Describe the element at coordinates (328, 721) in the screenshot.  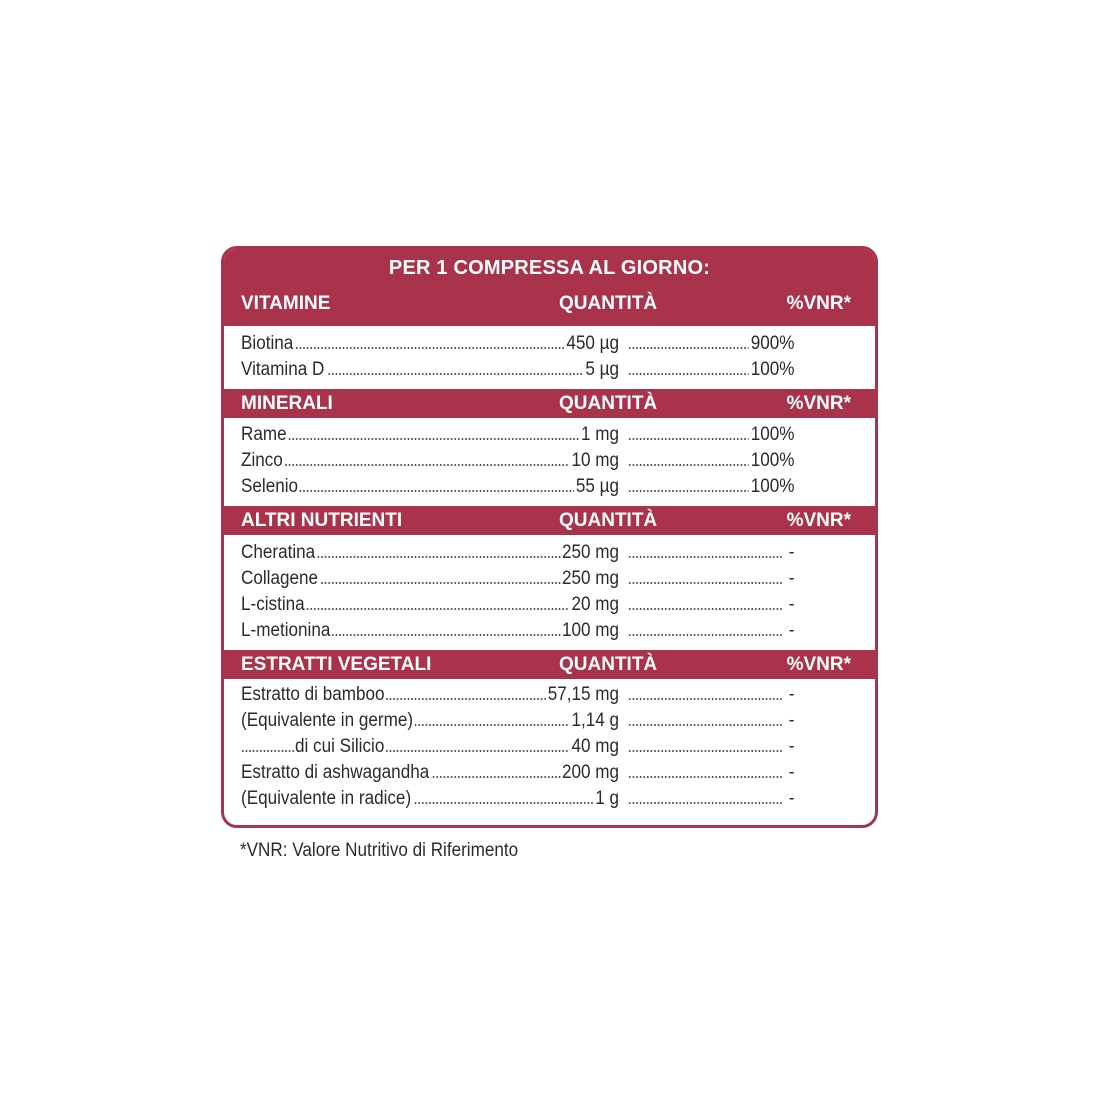
I see `nutrient-name: (Equivalente in germe)` at that location.